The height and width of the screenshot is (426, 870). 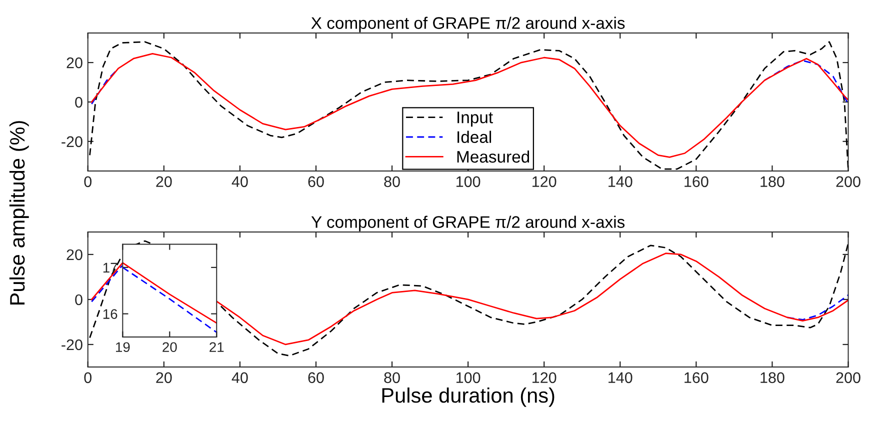 I want to click on y-axis-title: Pulse amplitude (%), so click(x=19, y=212).